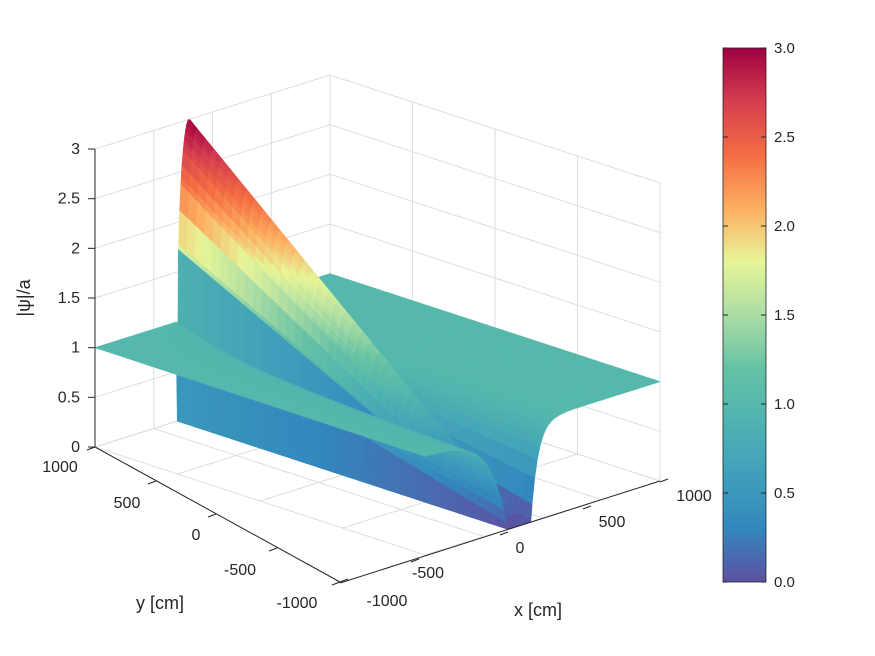 This screenshot has height=656, width=875. What do you see at coordinates (217, 514) in the screenshot?
I see `y-axis-line` at bounding box center [217, 514].